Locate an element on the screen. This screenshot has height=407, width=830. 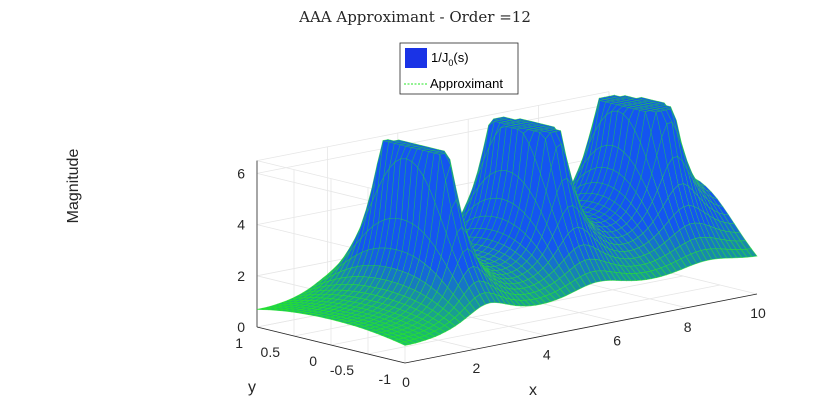
chart-title: AAA Approximant - Order =12 is located at coordinates (414, 17).